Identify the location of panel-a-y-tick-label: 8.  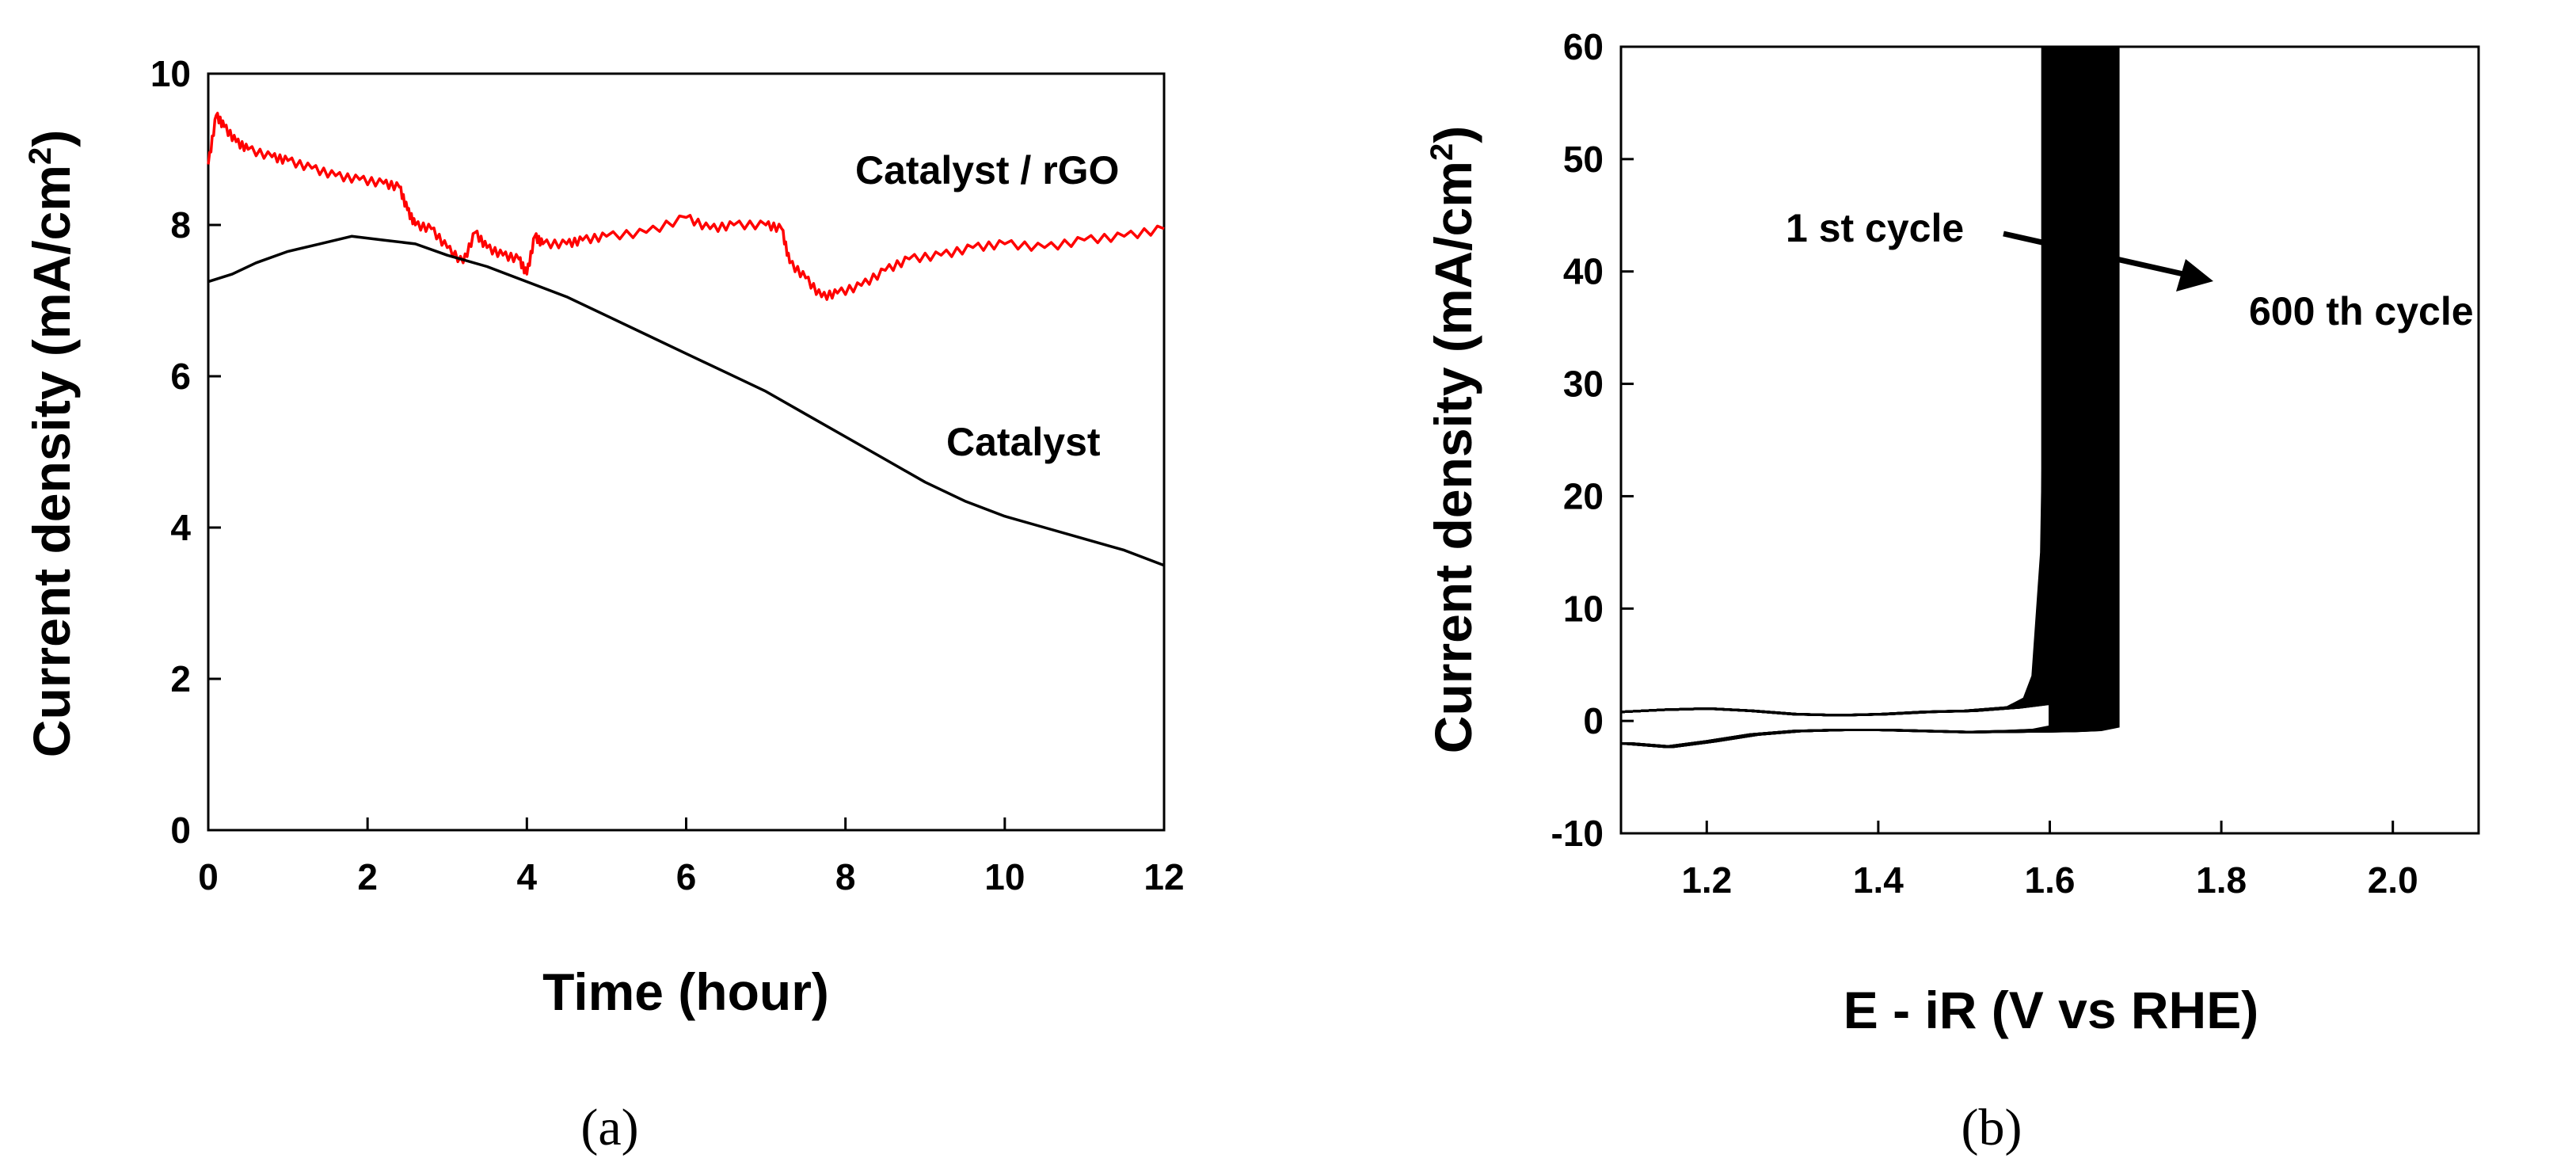
(180, 225).